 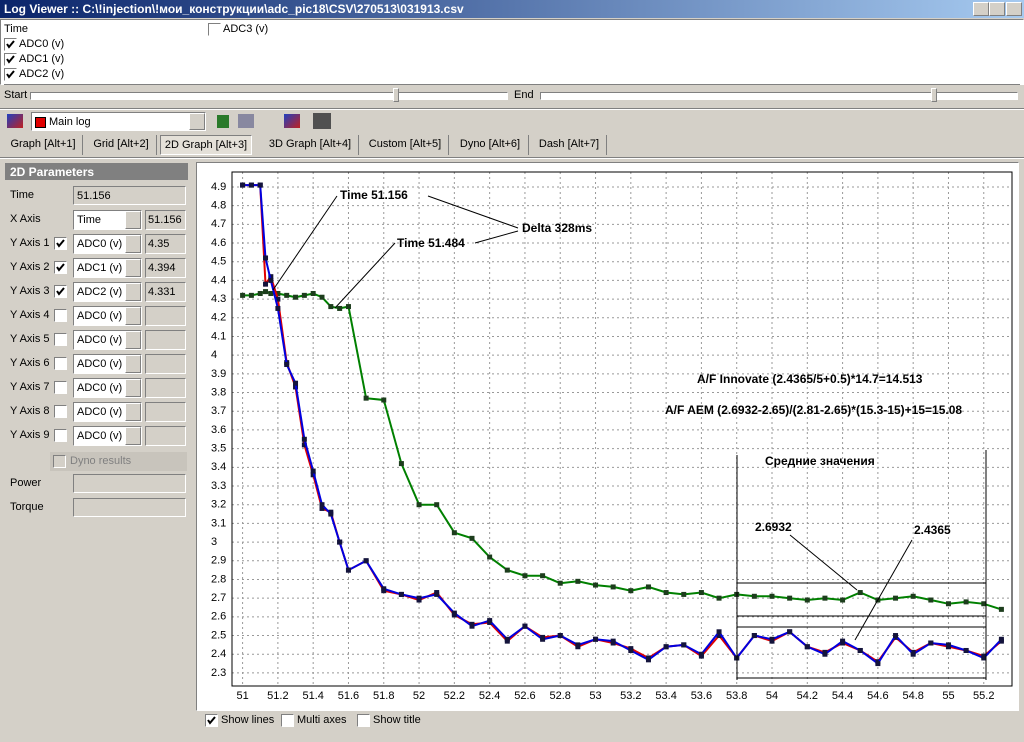 What do you see at coordinates (214, 355) in the screenshot?
I see `y-tick-label: 4` at bounding box center [214, 355].